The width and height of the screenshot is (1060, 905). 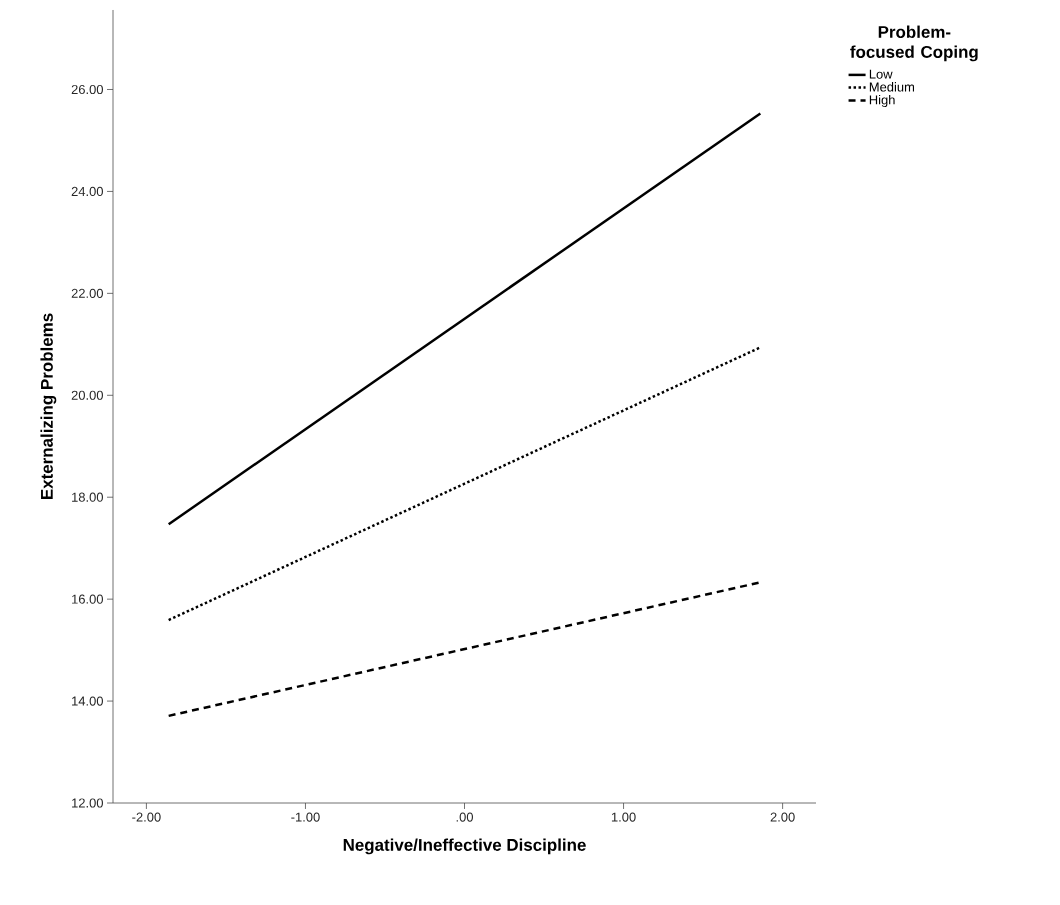 What do you see at coordinates (87, 191) in the screenshot?
I see `y-tick-label: 24.00` at bounding box center [87, 191].